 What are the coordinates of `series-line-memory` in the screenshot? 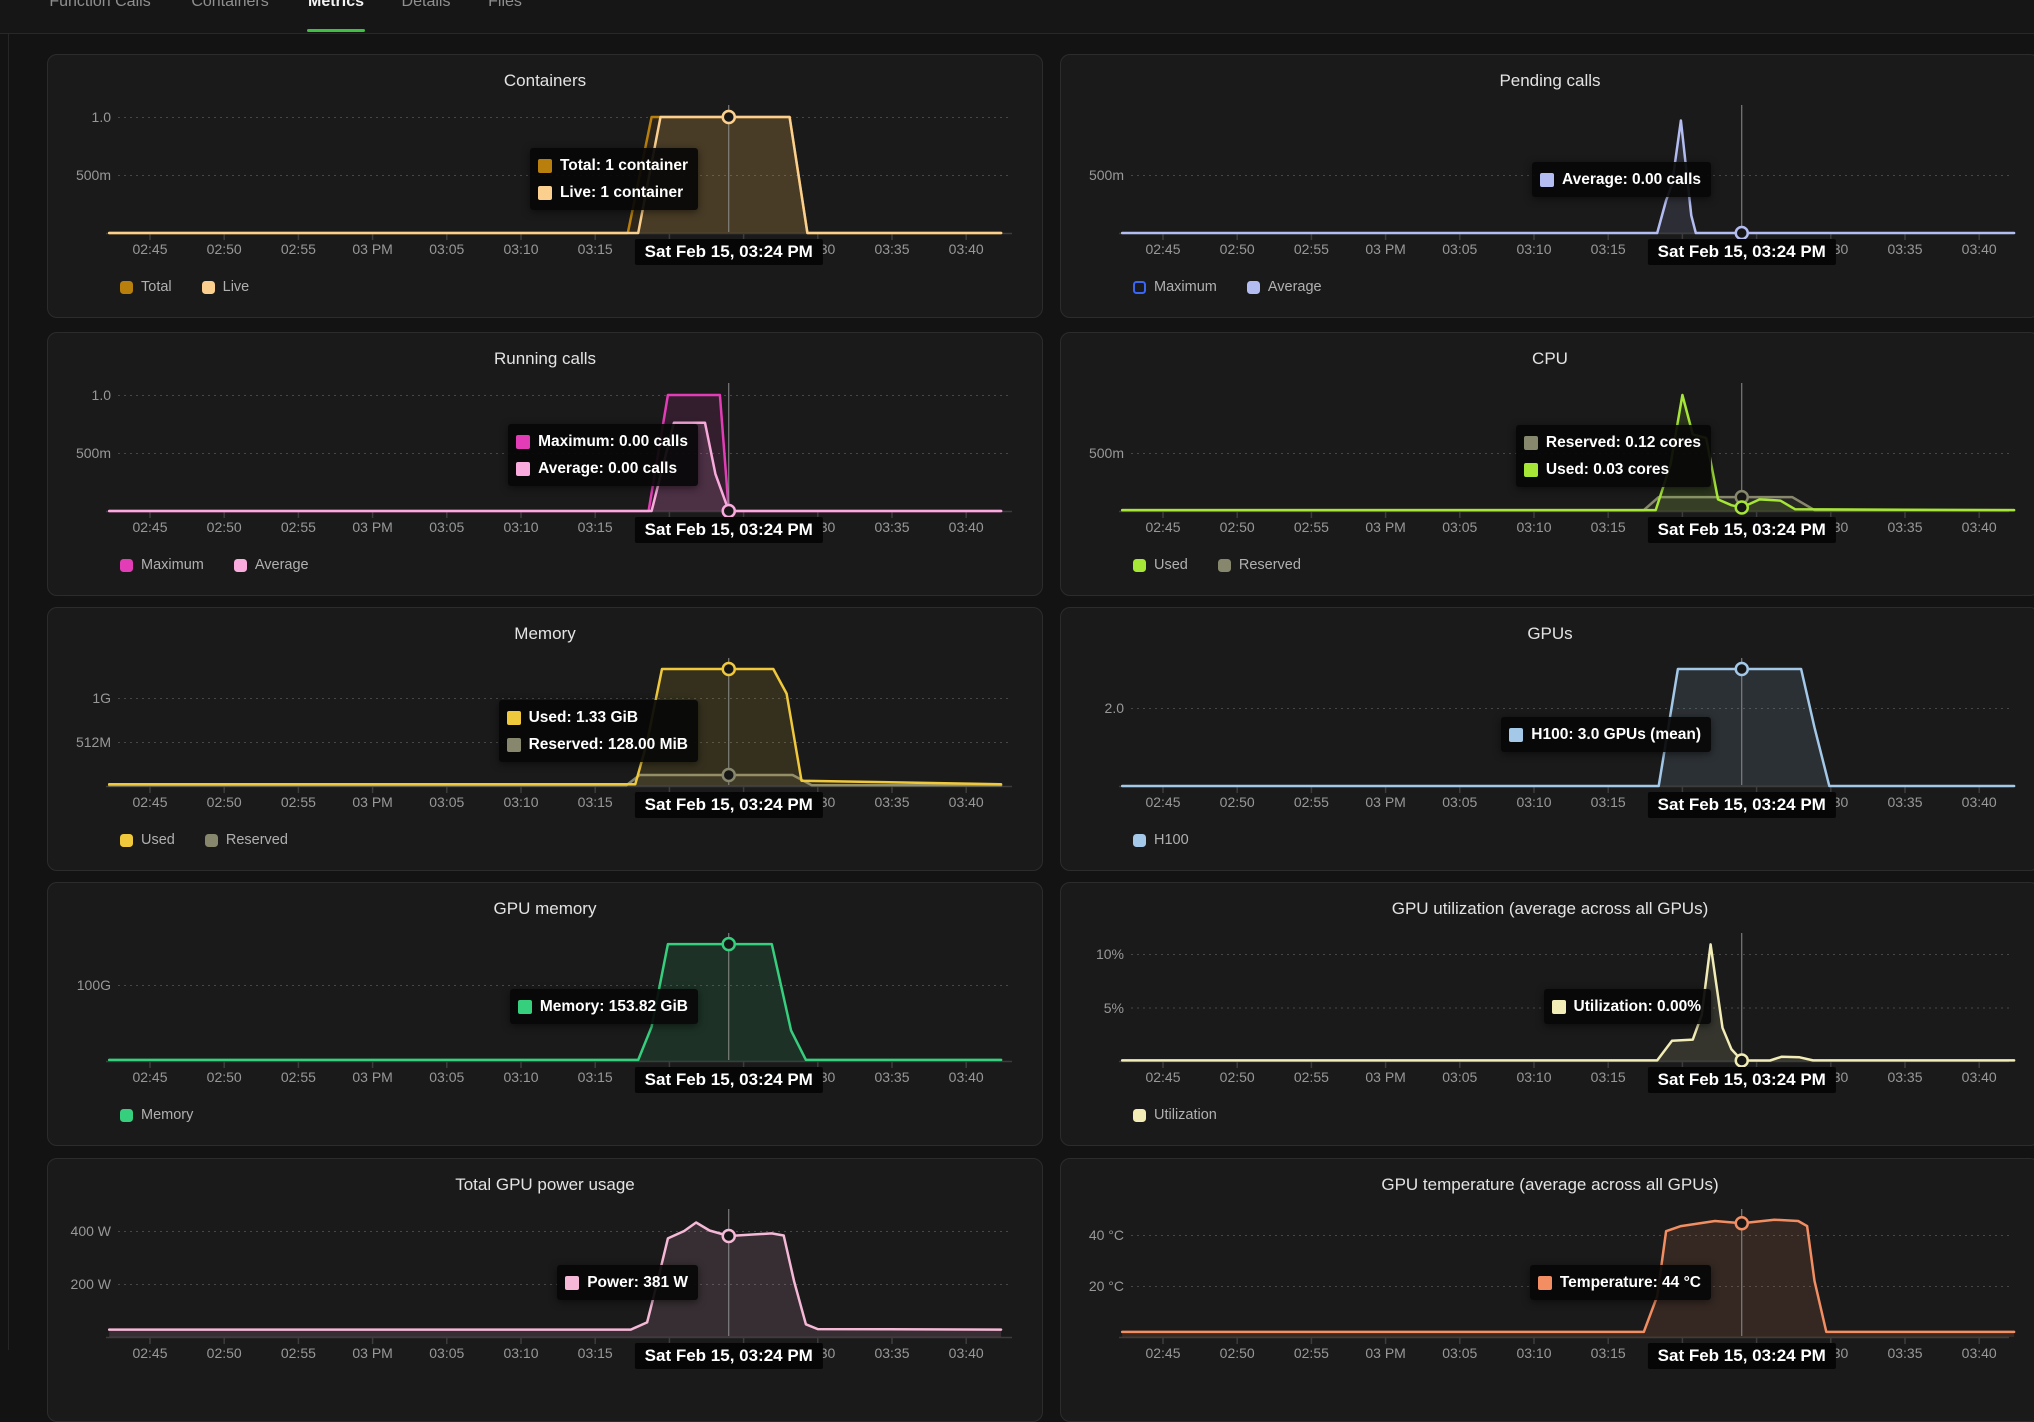 It's located at (555, 1002).